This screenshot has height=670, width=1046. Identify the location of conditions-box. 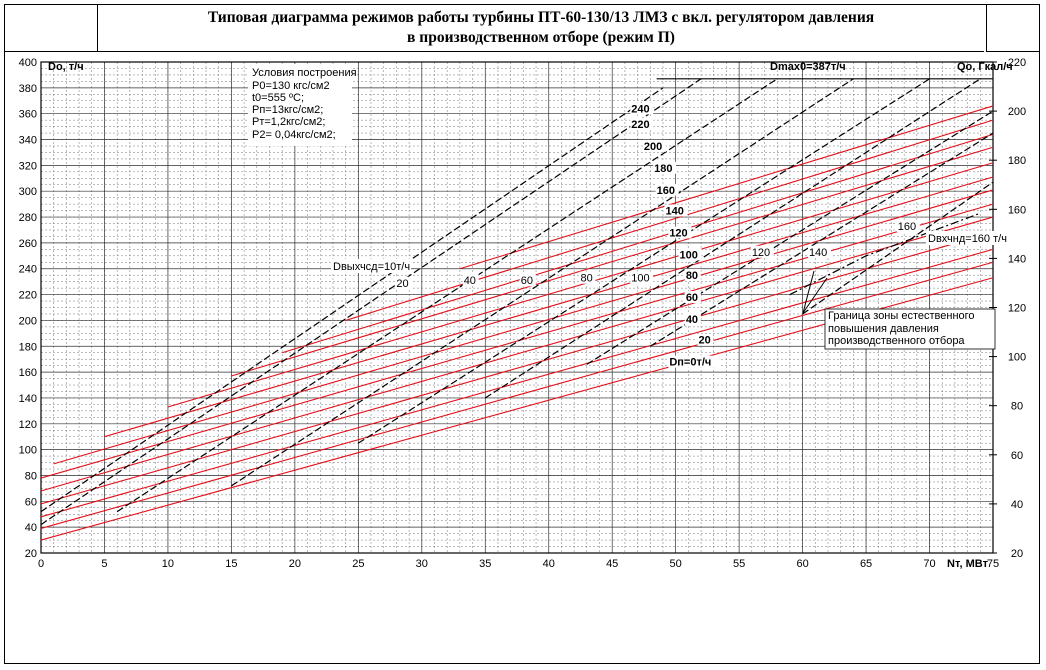
(300, 105).